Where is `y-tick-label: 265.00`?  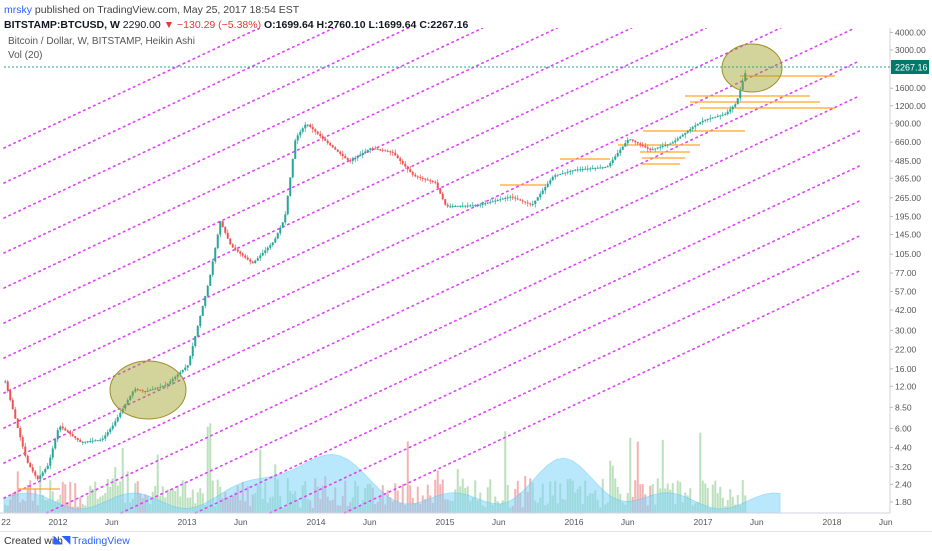 y-tick-label: 265.00 is located at coordinates (908, 198).